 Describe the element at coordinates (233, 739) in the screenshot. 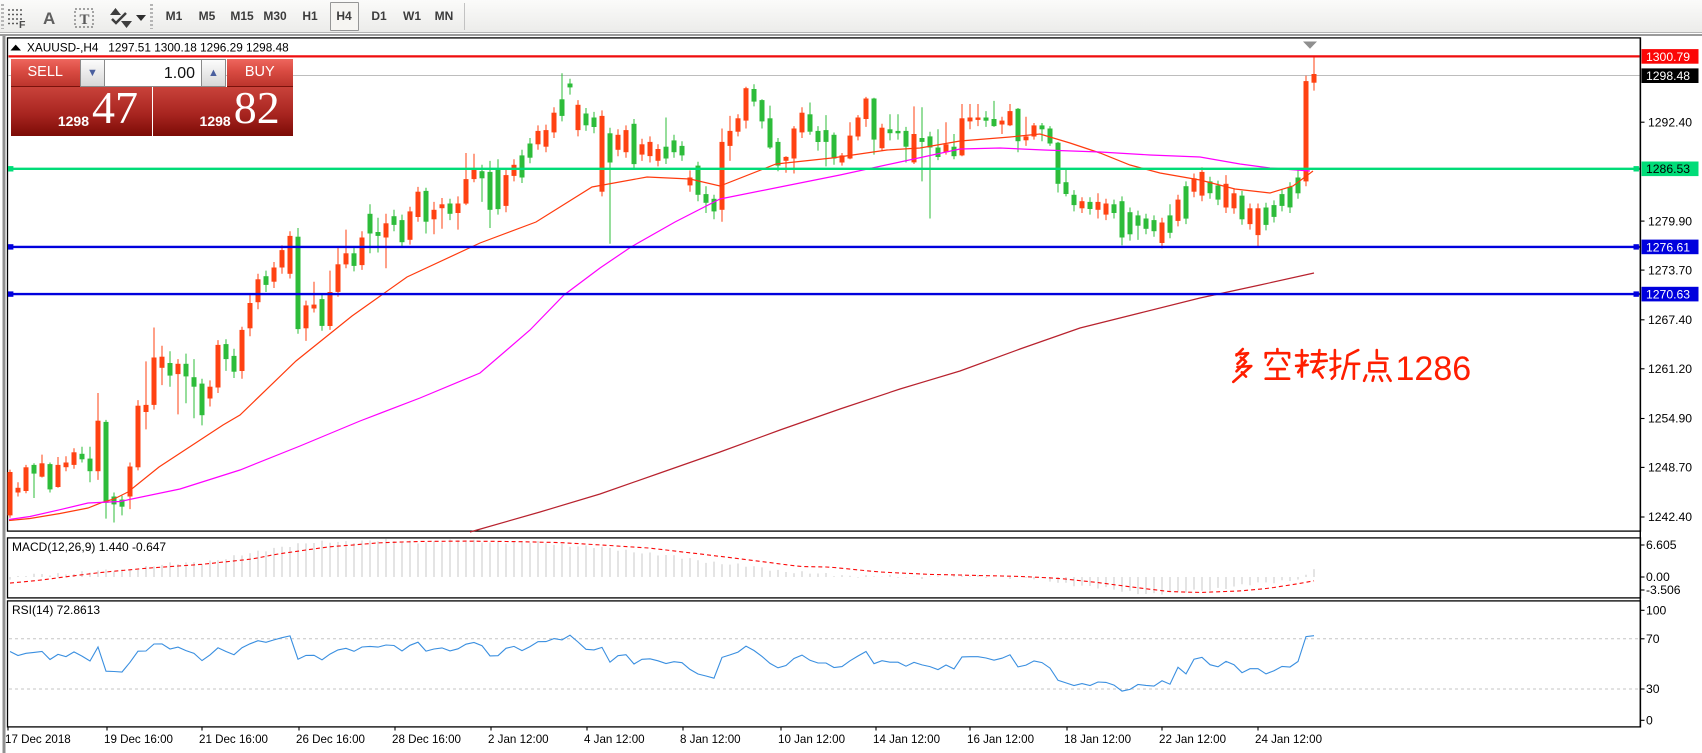

I see `svg-text: 21 Dec 16:00` at that location.